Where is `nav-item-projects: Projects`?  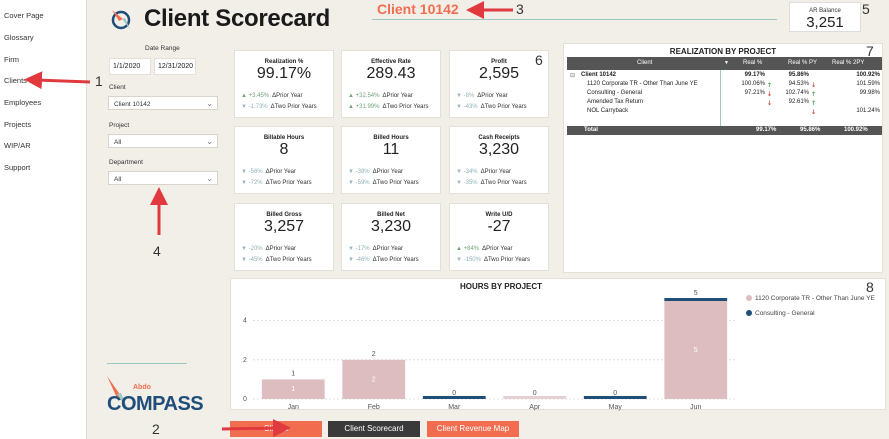 nav-item-projects: Projects is located at coordinates (18, 124).